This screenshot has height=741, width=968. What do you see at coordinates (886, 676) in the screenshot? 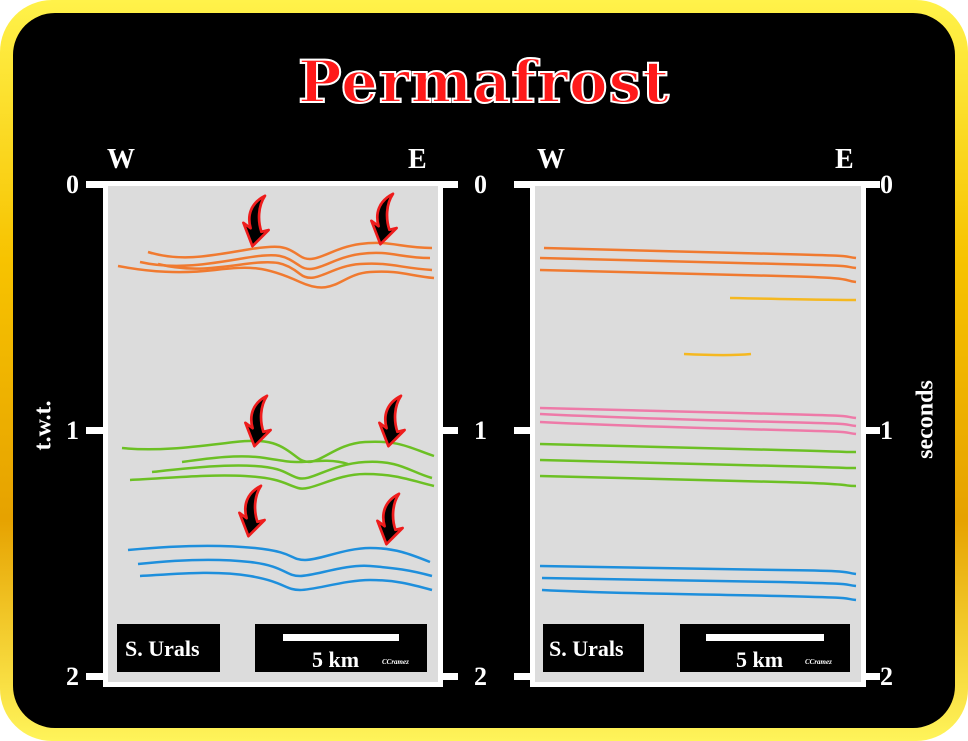
I see `right-tick-label-2: 2` at bounding box center [886, 676].